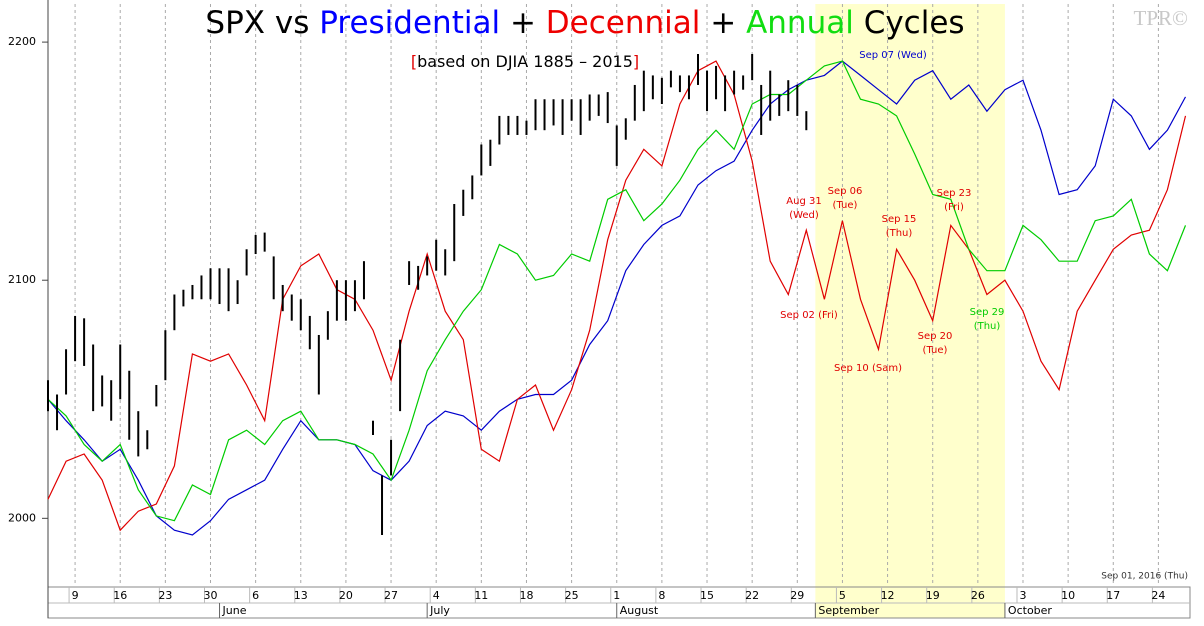 The height and width of the screenshot is (626, 1204). I want to click on x-tick-label: 29, so click(797, 595).